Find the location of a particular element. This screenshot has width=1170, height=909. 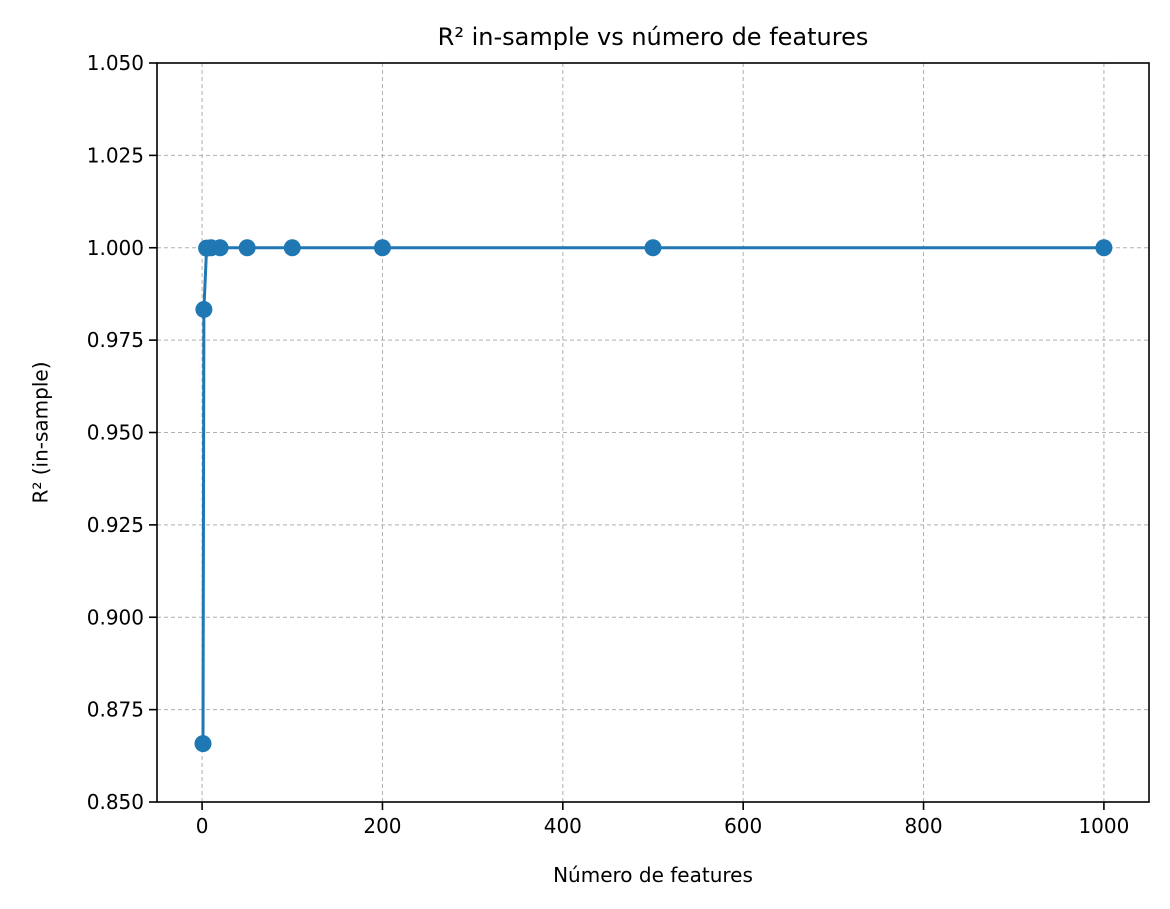

y-tick-label: 0.950 is located at coordinates (115, 433).